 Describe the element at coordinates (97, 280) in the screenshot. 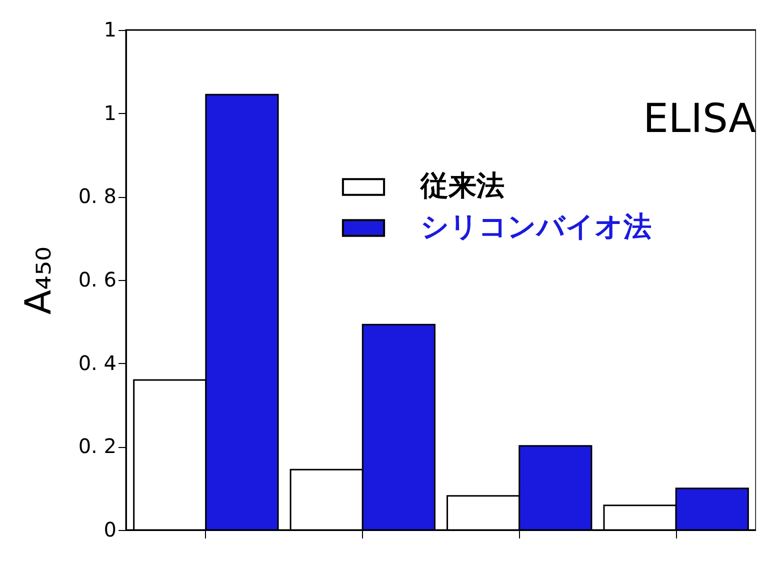

I see `y-tick-label: 0. 6` at that location.